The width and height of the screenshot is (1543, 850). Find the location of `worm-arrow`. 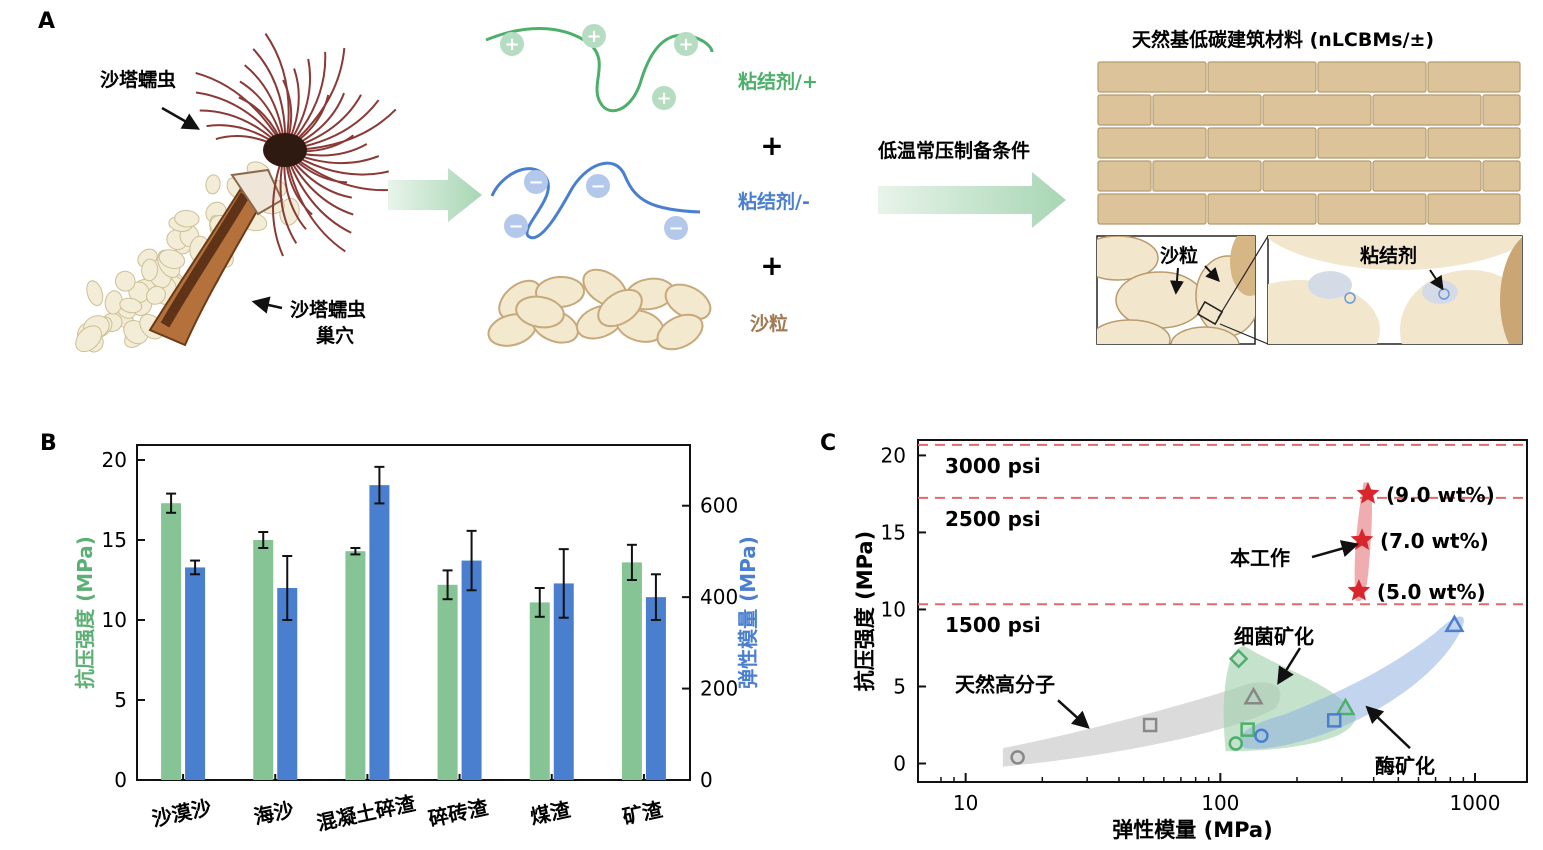

worm-arrow is located at coordinates (181, 118).